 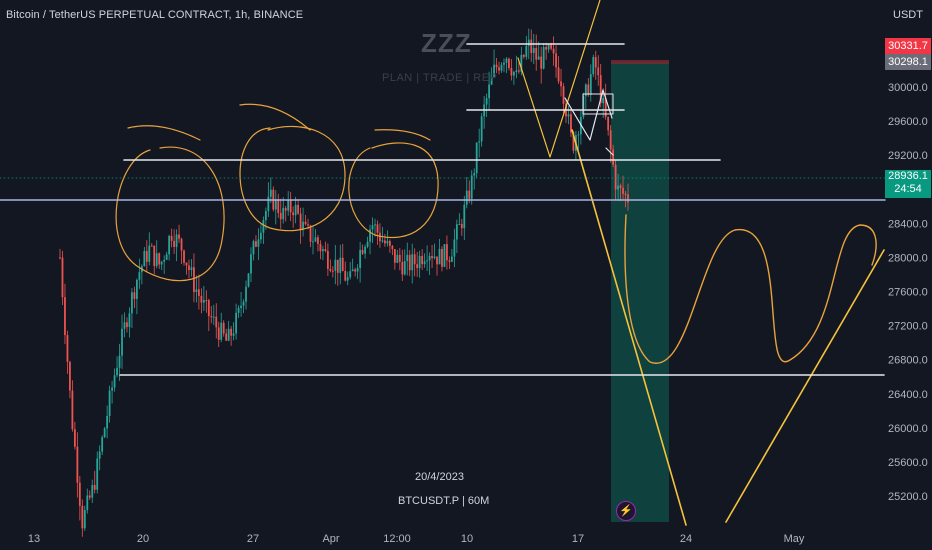 I want to click on y-tick-label: 27200.0, so click(x=908, y=327).